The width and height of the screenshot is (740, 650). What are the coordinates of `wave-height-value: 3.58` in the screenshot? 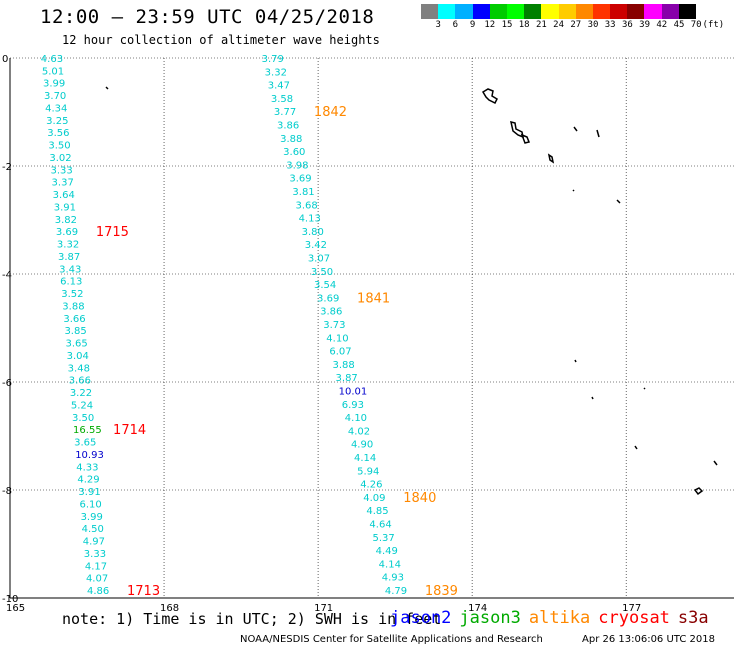 It's located at (282, 99).